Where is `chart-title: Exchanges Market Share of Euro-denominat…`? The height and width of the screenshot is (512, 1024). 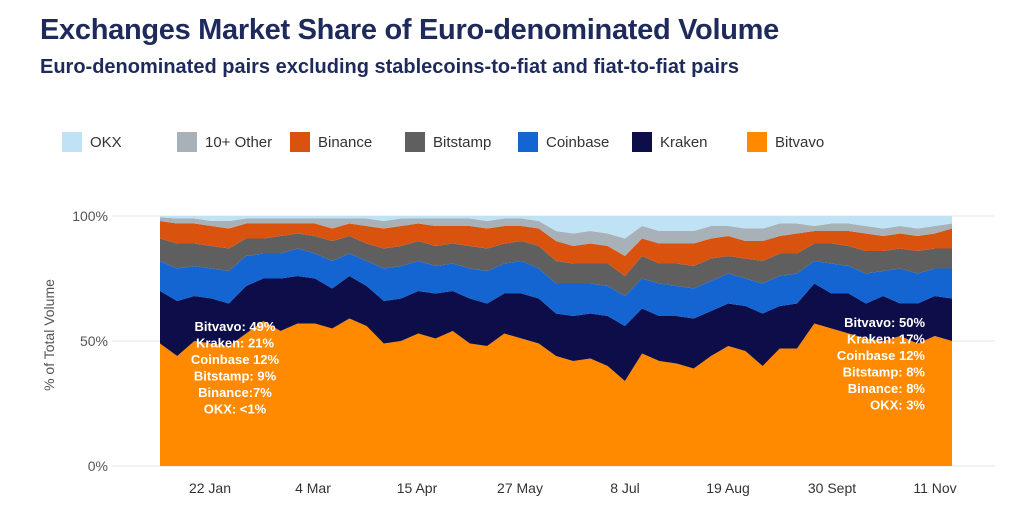
chart-title: Exchanges Market Share of Euro-denominat… is located at coordinates (409, 30).